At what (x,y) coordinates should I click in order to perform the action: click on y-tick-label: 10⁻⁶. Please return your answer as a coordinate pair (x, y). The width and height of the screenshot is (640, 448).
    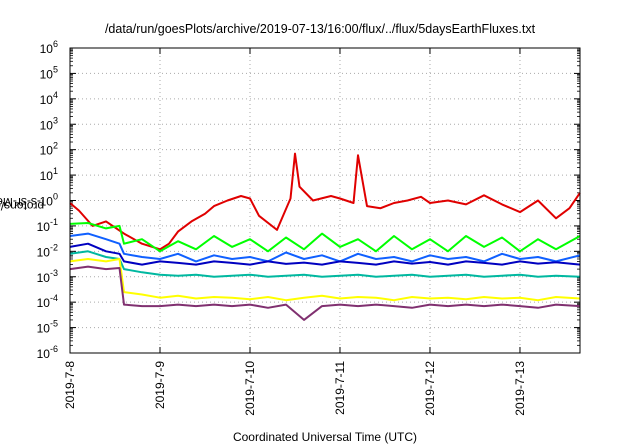
    Looking at the image, I should click on (47, 352).